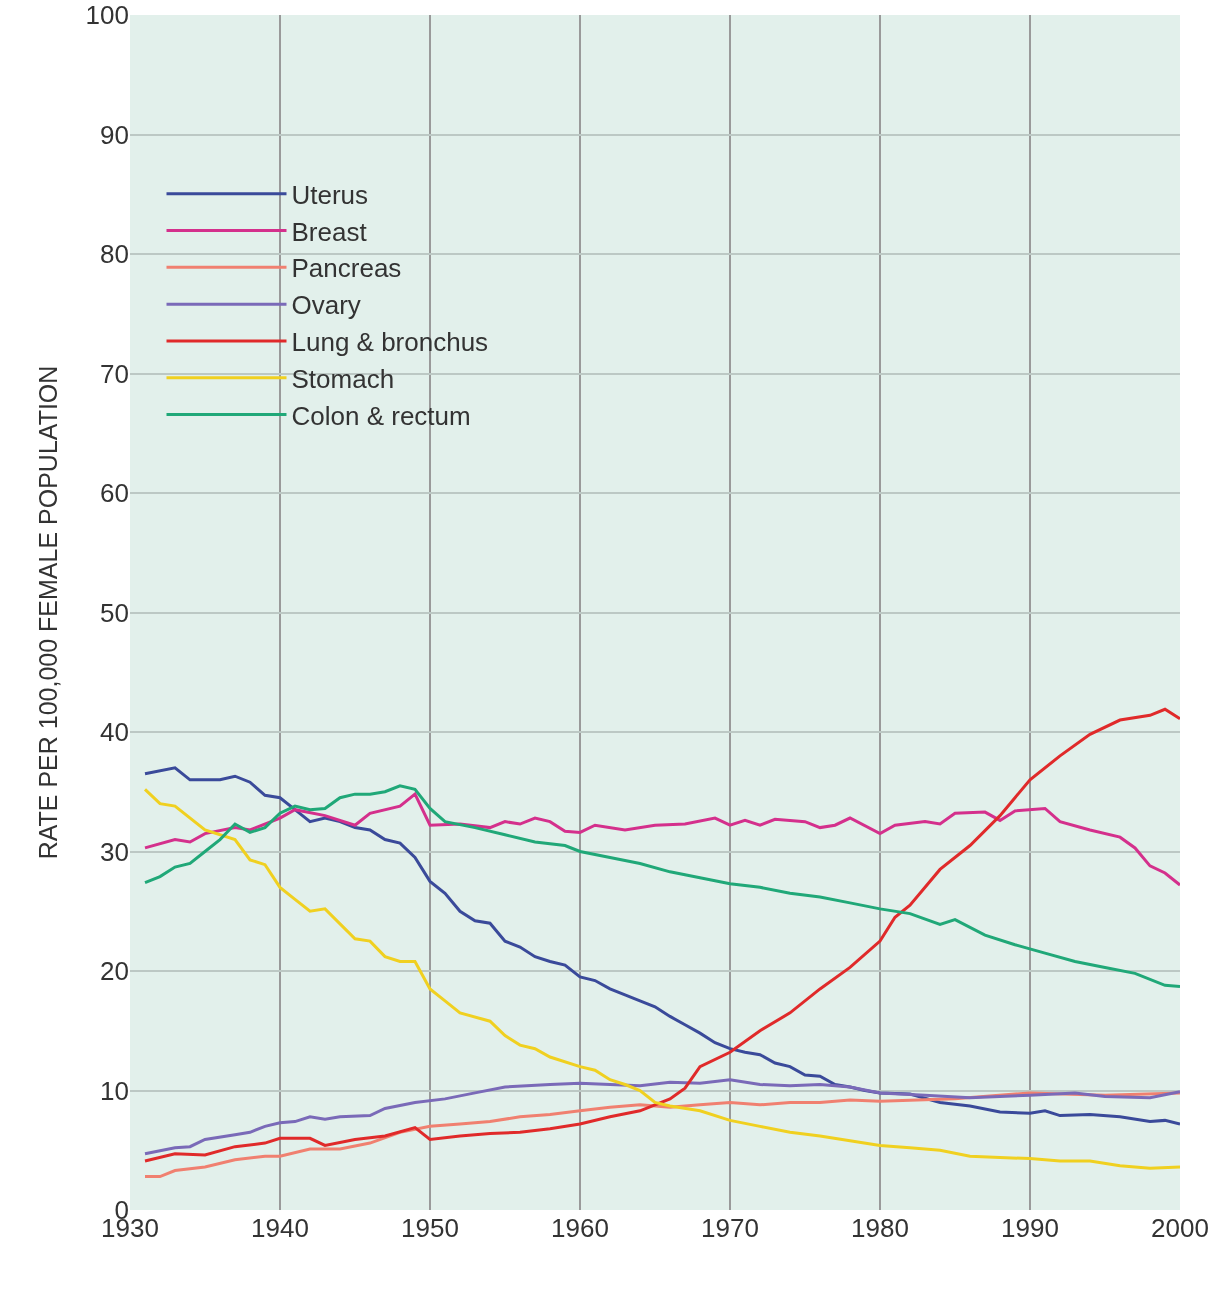  I want to click on x-tick-label: 1980, so click(880, 1228).